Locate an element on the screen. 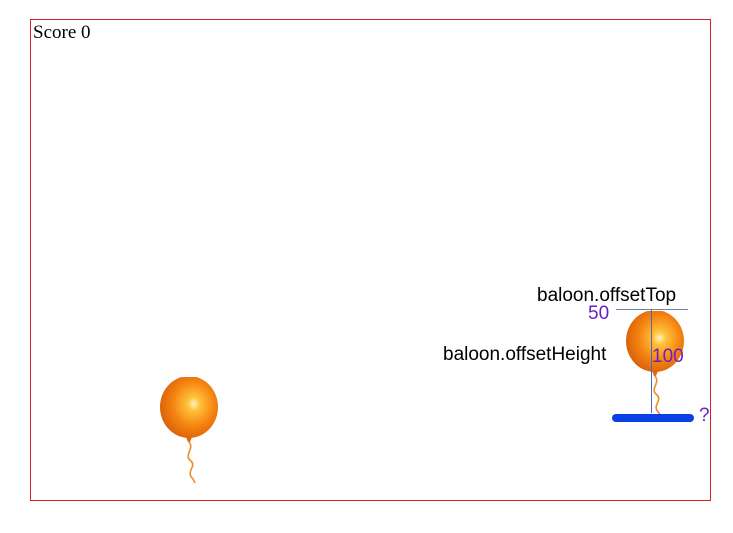 Image resolution: width=733 pixels, height=533 pixels. offset-height-label: baloon.offsetHeight is located at coordinates (525, 354).